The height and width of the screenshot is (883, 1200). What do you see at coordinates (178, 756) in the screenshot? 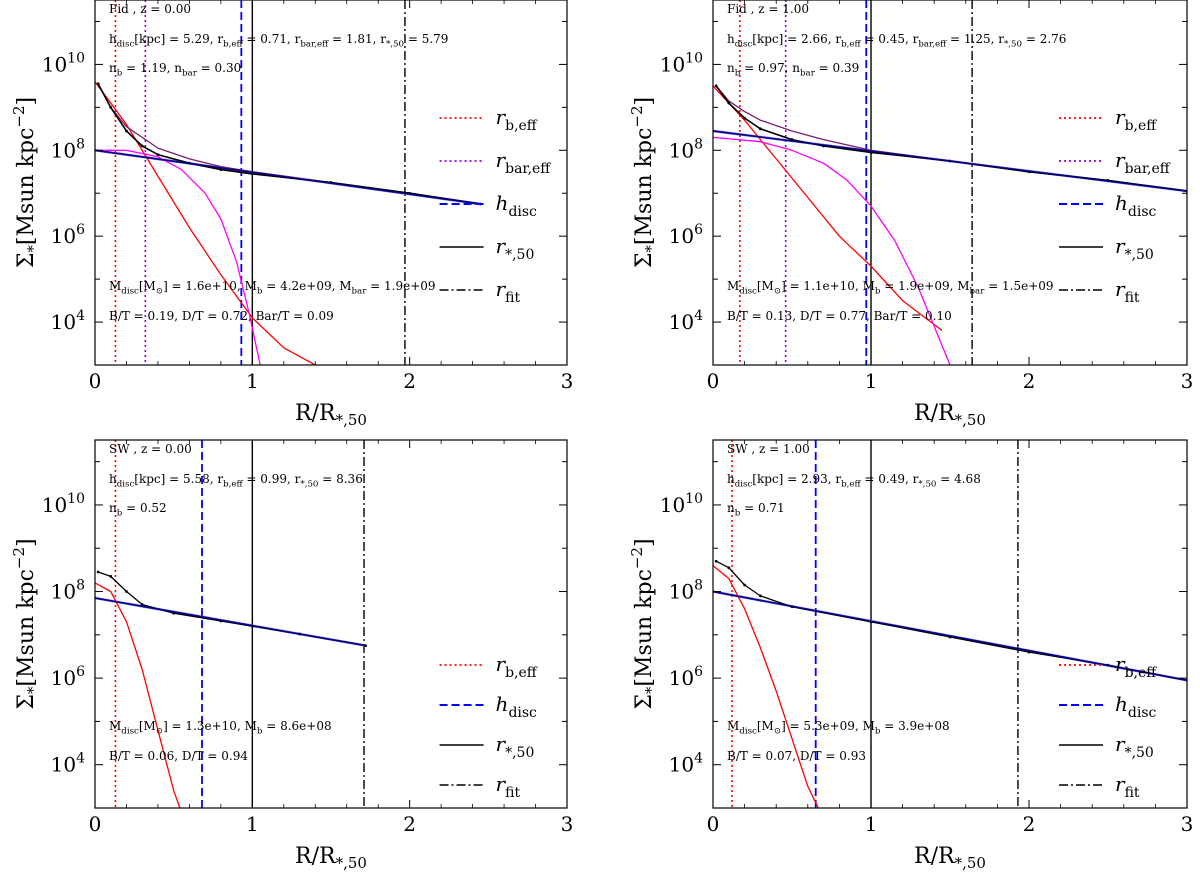
I see `annotation: B/T = 0.06, D/T = 0.94` at bounding box center [178, 756].